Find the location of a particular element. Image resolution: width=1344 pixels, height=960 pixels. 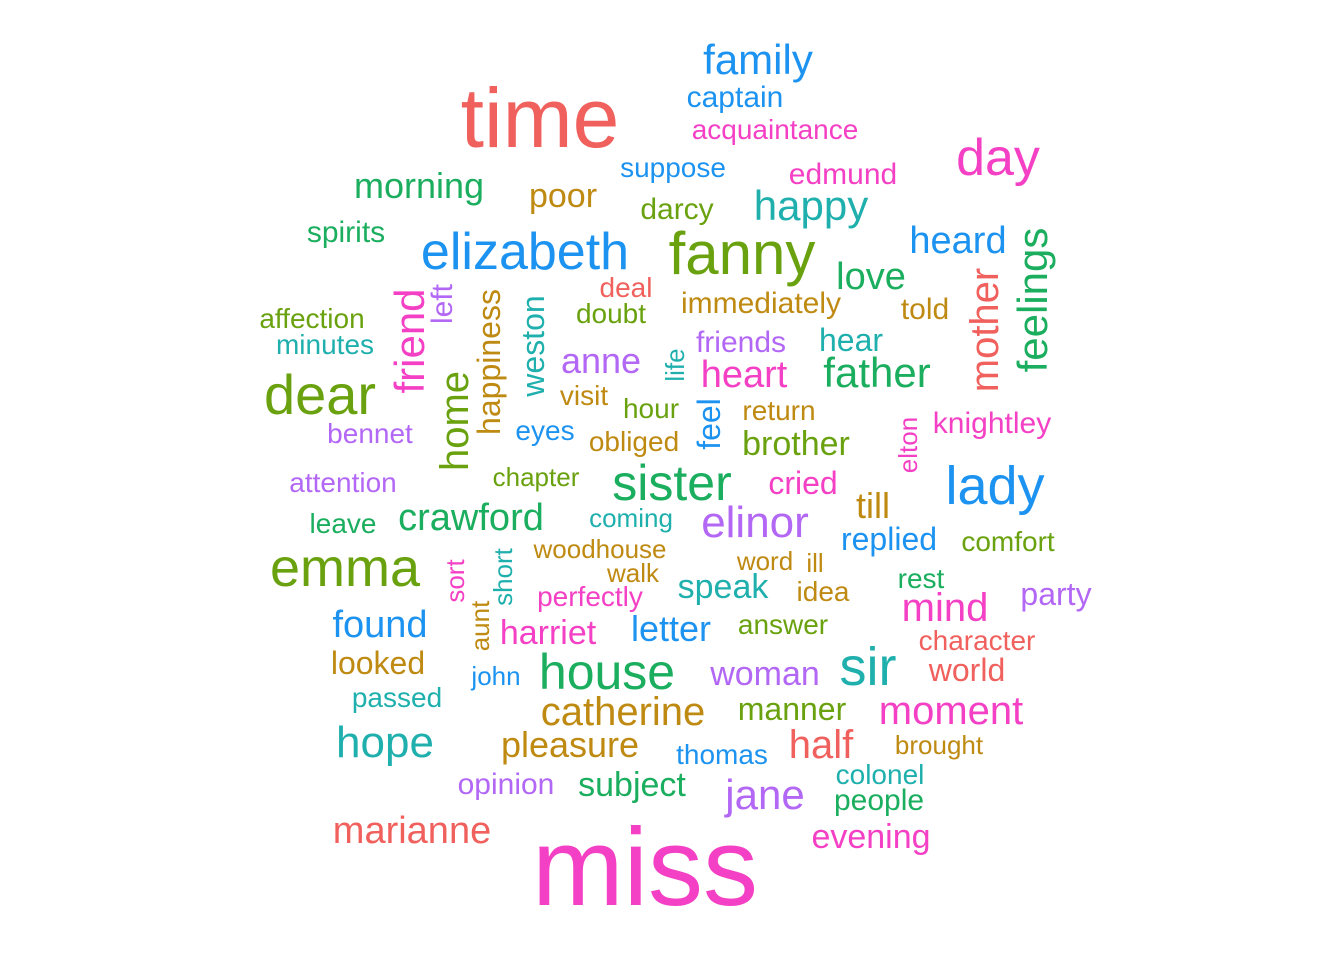

word-time: time is located at coordinates (540, 118).